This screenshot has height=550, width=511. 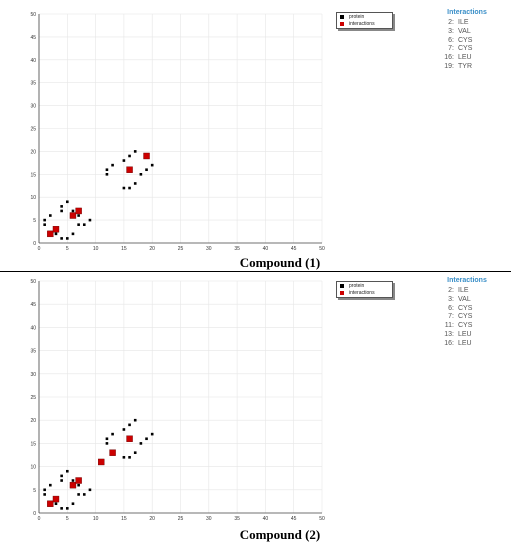 I want to click on legend-swatch-interactions, so click(x=342, y=293).